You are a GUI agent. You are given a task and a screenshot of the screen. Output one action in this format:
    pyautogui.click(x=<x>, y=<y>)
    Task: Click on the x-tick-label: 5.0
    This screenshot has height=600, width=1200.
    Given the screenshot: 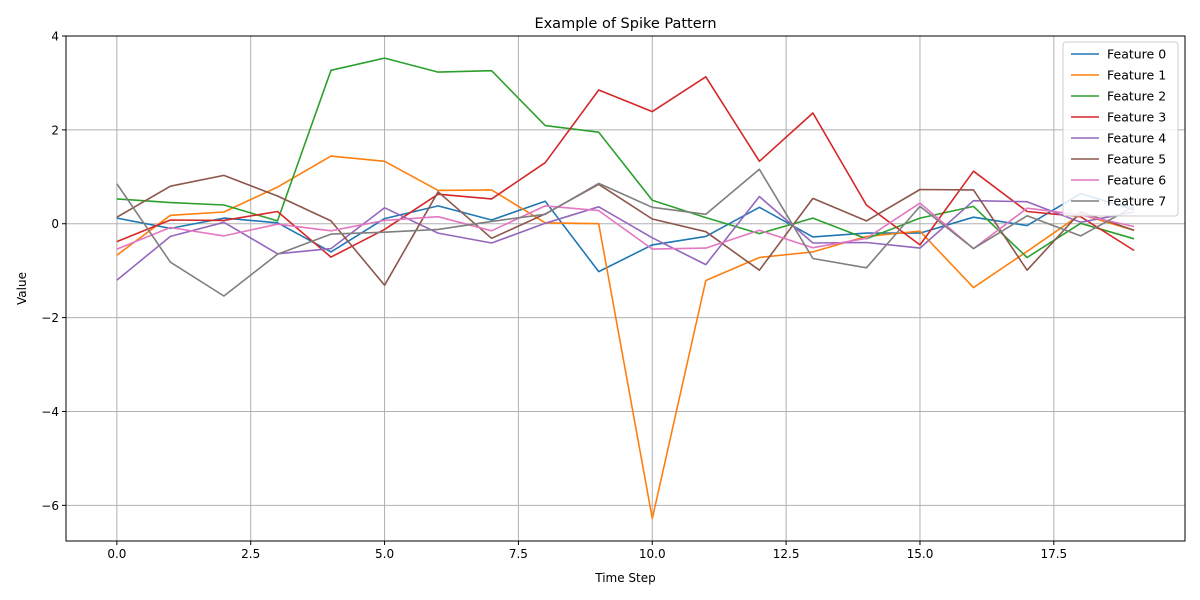 What is the action you would take?
    pyautogui.click(x=384, y=554)
    